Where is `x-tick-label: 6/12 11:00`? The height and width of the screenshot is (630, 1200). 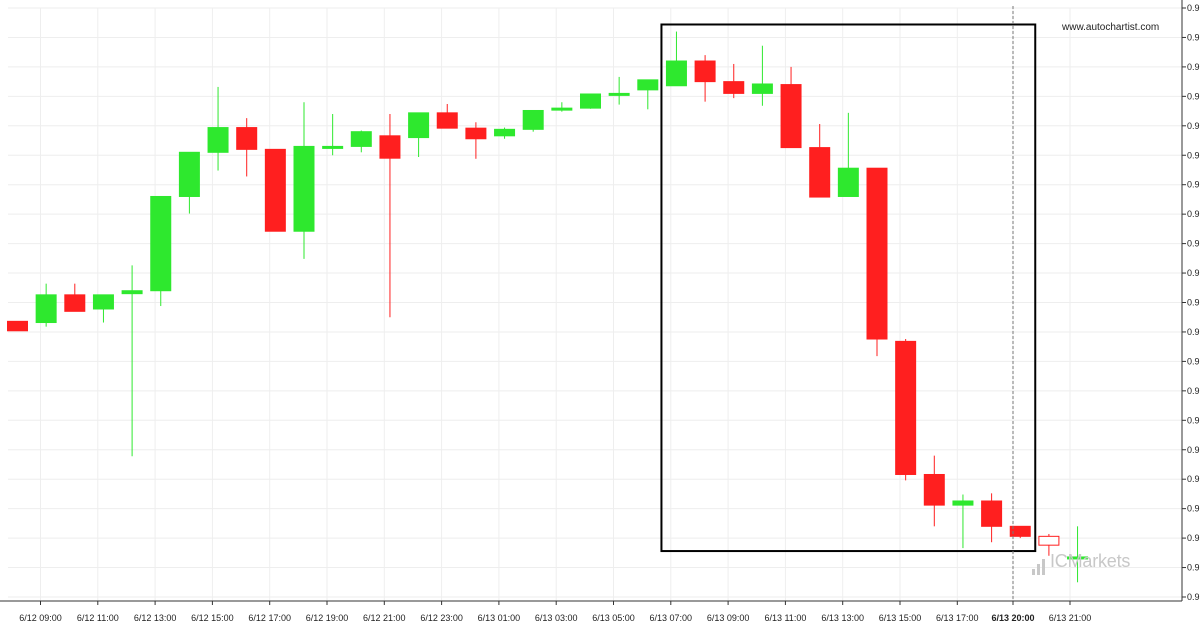 x-tick-label: 6/12 11:00 is located at coordinates (98, 618).